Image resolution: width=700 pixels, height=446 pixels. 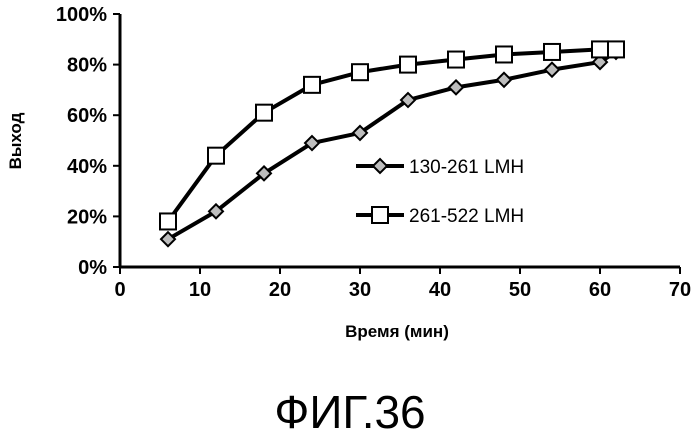 What do you see at coordinates (87, 116) in the screenshot?
I see `y-tick-label: 60%` at bounding box center [87, 116].